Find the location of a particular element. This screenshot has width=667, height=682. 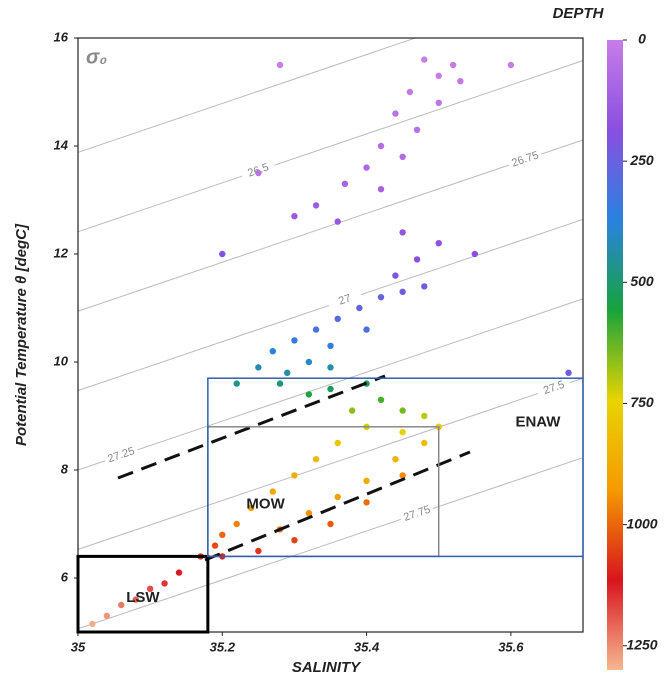

isopycnal-label: 27 is located at coordinates (344, 299).